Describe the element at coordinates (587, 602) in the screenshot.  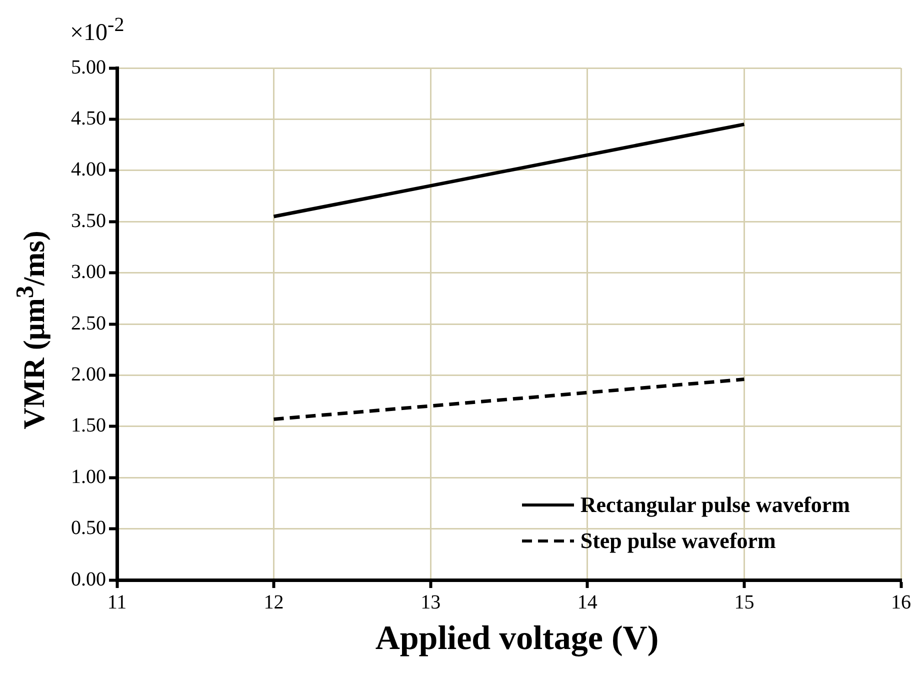
I see `x-tick-label: 14` at that location.